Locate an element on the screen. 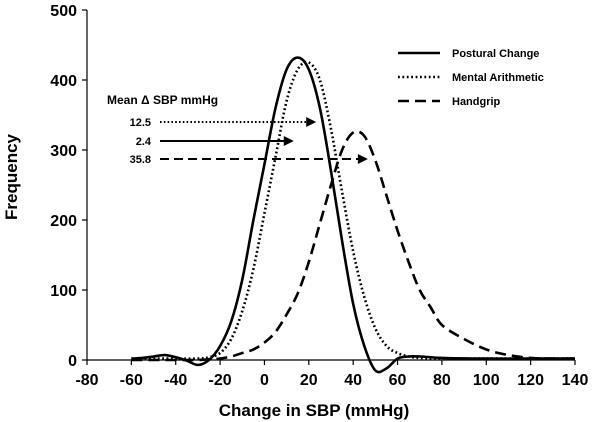 This screenshot has width=600, height=422. annotation-label: 12.5 is located at coordinates (140, 123).